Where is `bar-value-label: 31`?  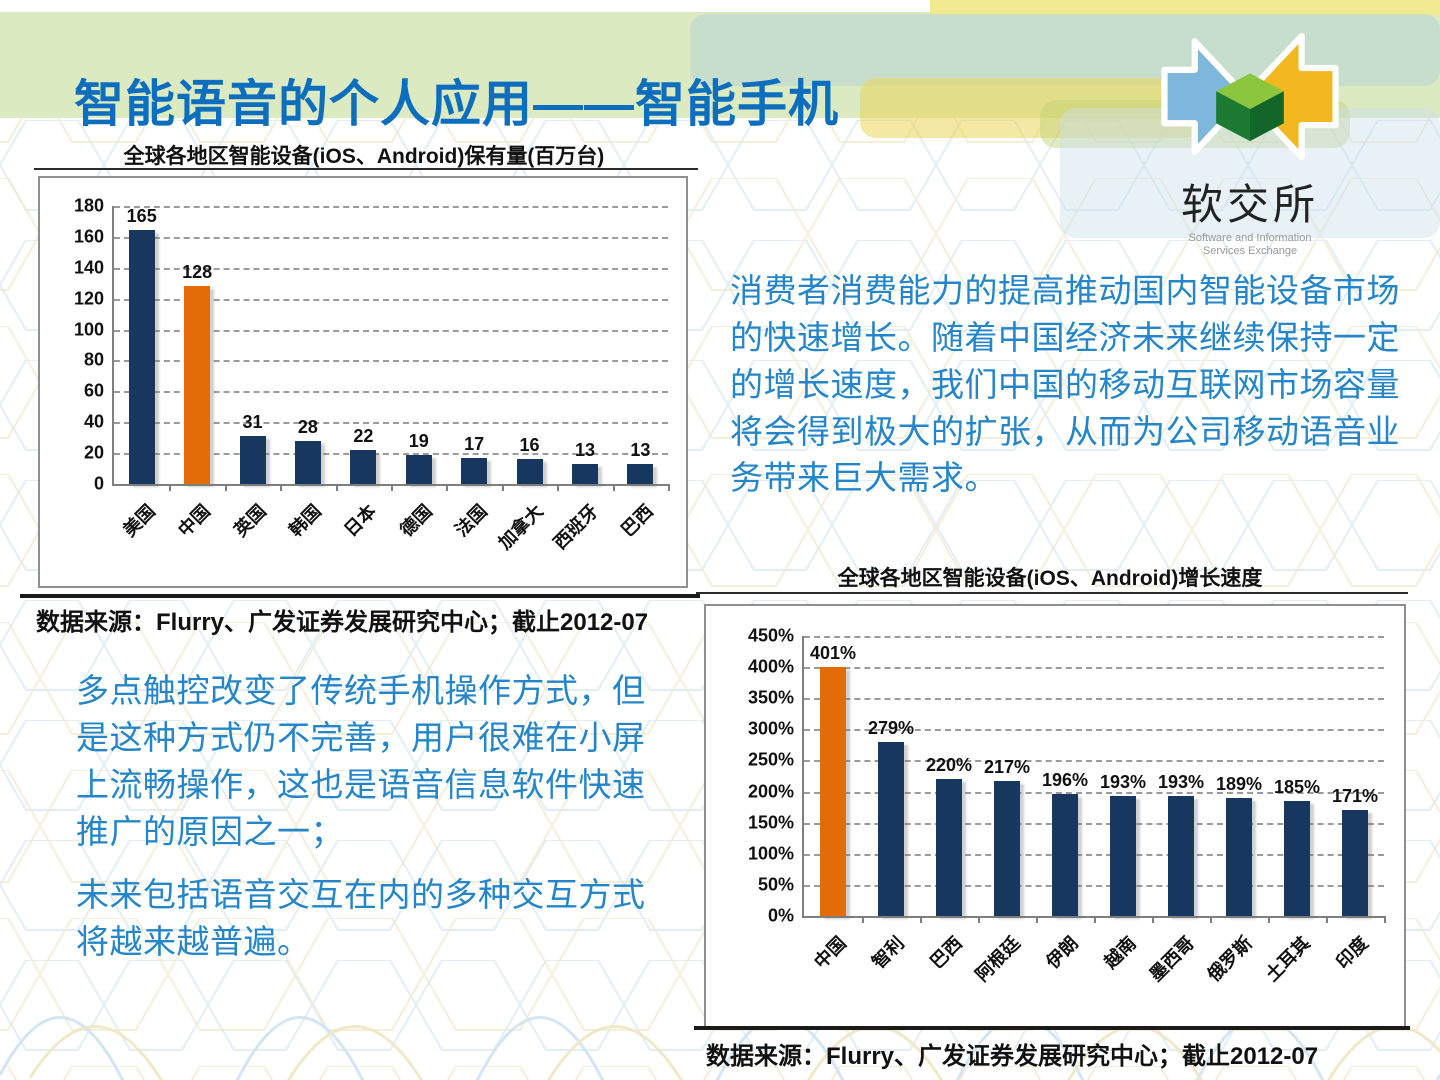
bar-value-label: 31 is located at coordinates (252, 422).